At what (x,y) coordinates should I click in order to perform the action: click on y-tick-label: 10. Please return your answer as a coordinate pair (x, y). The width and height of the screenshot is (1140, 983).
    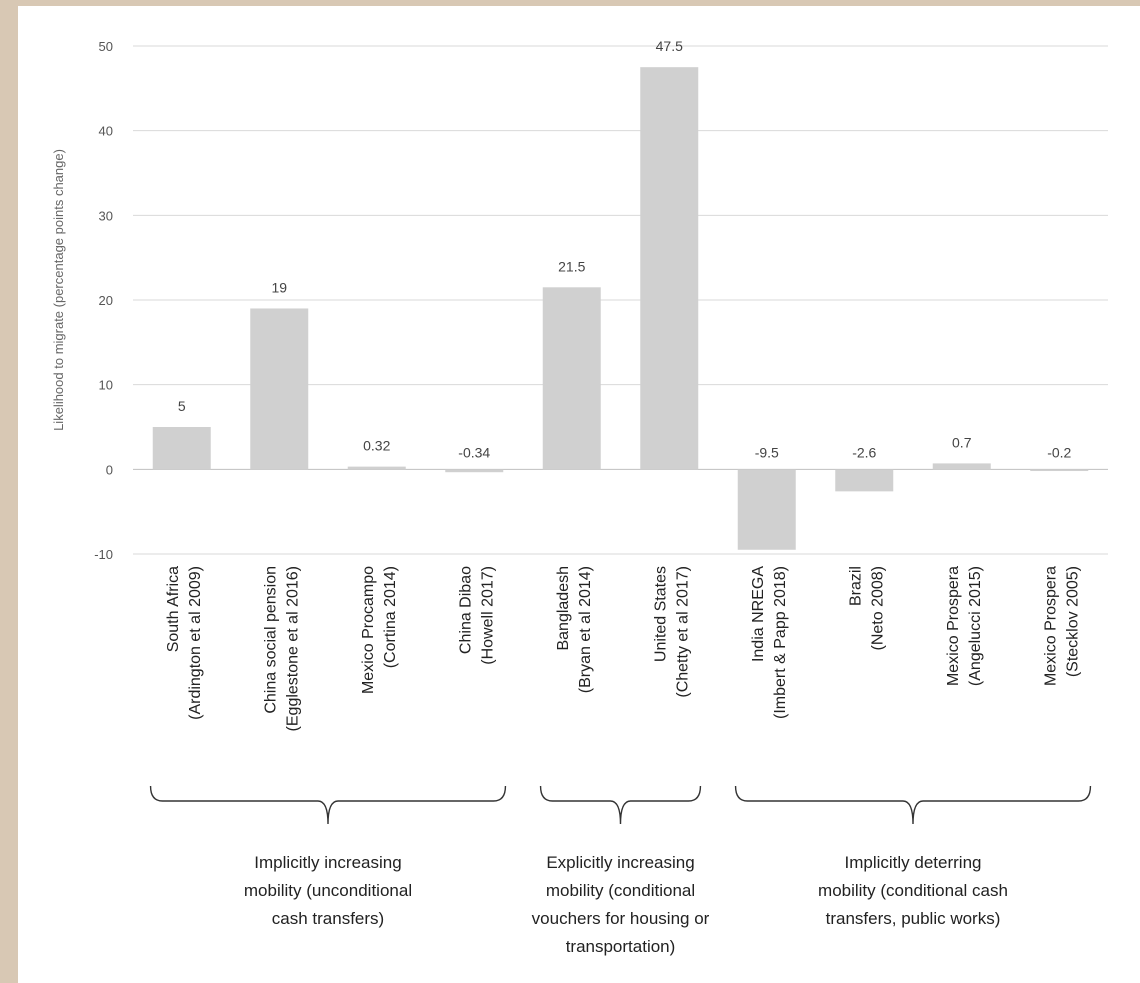
    Looking at the image, I should click on (106, 385).